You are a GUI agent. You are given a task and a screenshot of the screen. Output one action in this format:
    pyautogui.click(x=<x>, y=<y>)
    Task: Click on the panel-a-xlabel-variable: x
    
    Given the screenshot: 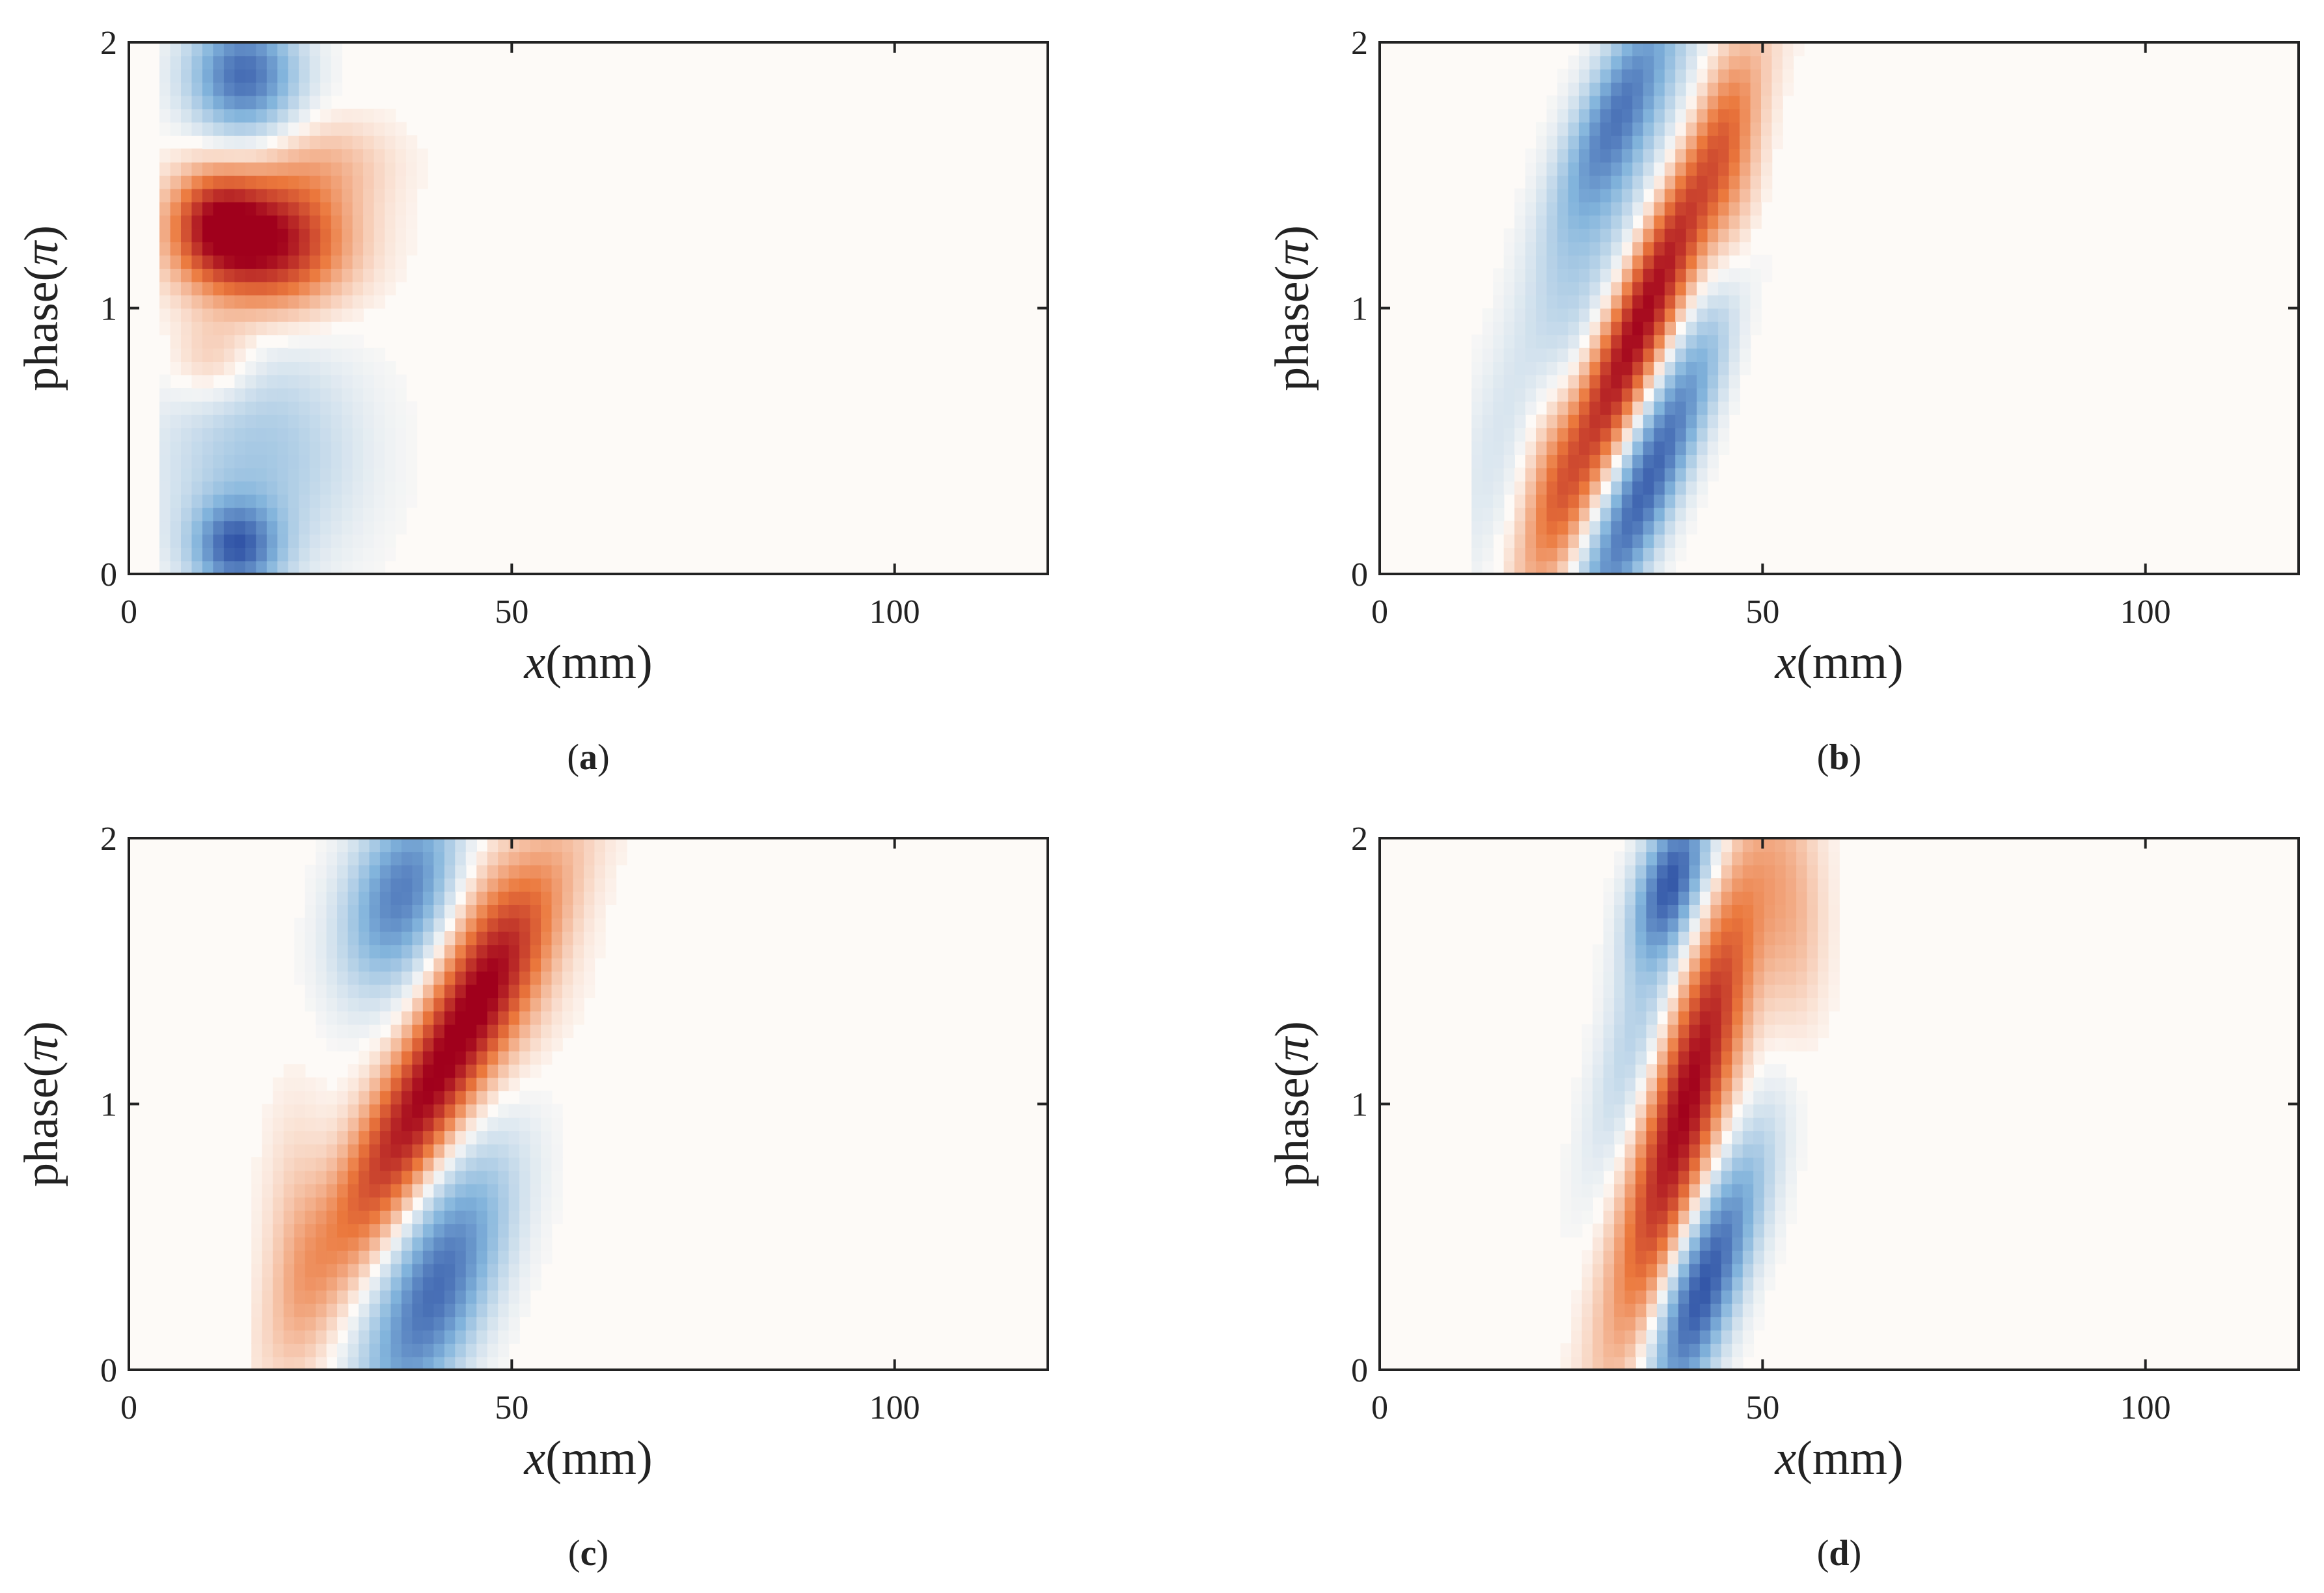 What is the action you would take?
    pyautogui.click(x=534, y=662)
    